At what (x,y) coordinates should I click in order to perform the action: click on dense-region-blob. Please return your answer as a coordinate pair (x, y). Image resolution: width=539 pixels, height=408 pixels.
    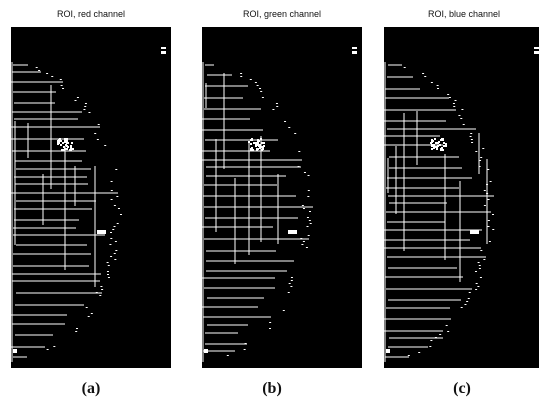
    Looking at the image, I should click on (438, 144).